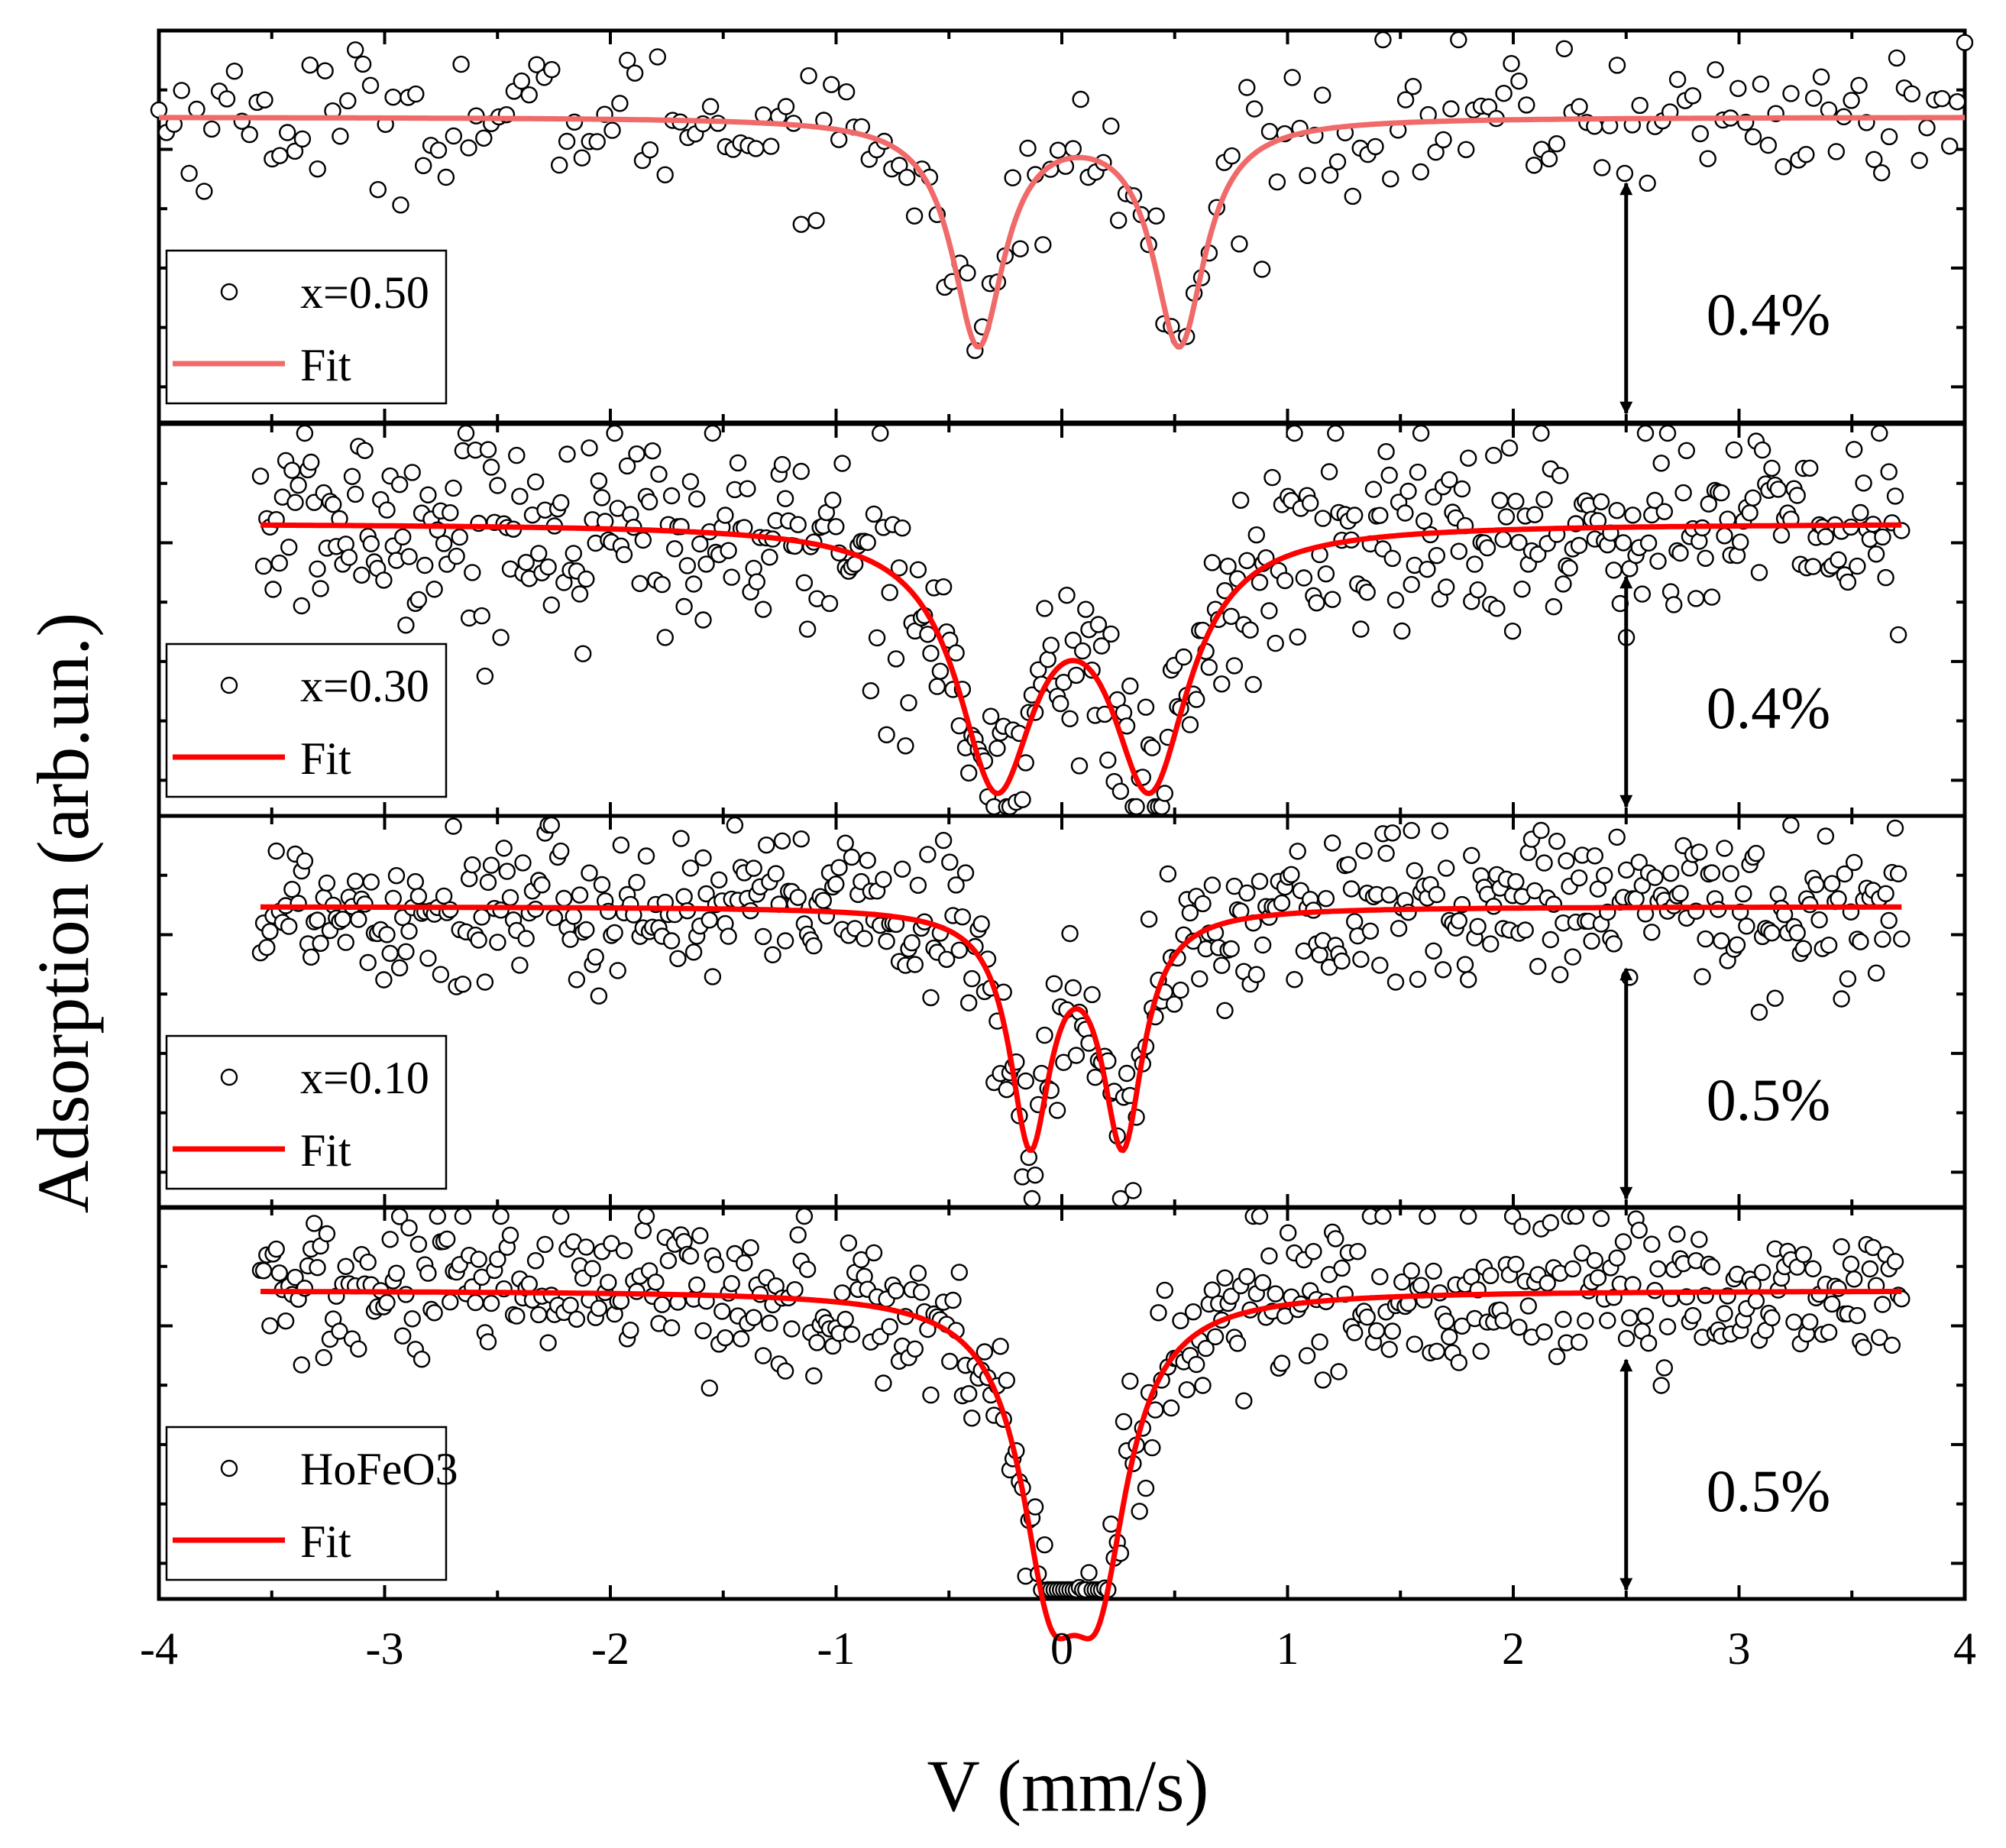 Image resolution: width=2006 pixels, height=1848 pixels. I want to click on legend-box, so click(306, 1503).